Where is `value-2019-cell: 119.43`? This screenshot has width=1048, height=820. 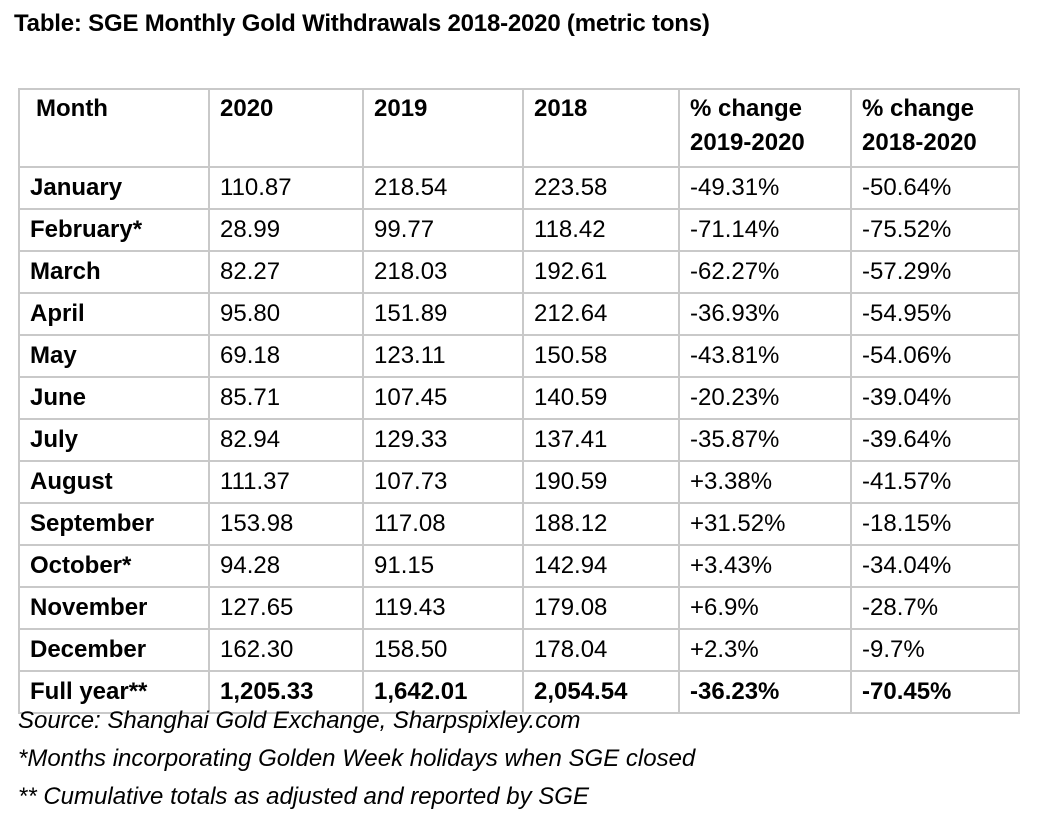
value-2019-cell: 119.43 is located at coordinates (443, 608).